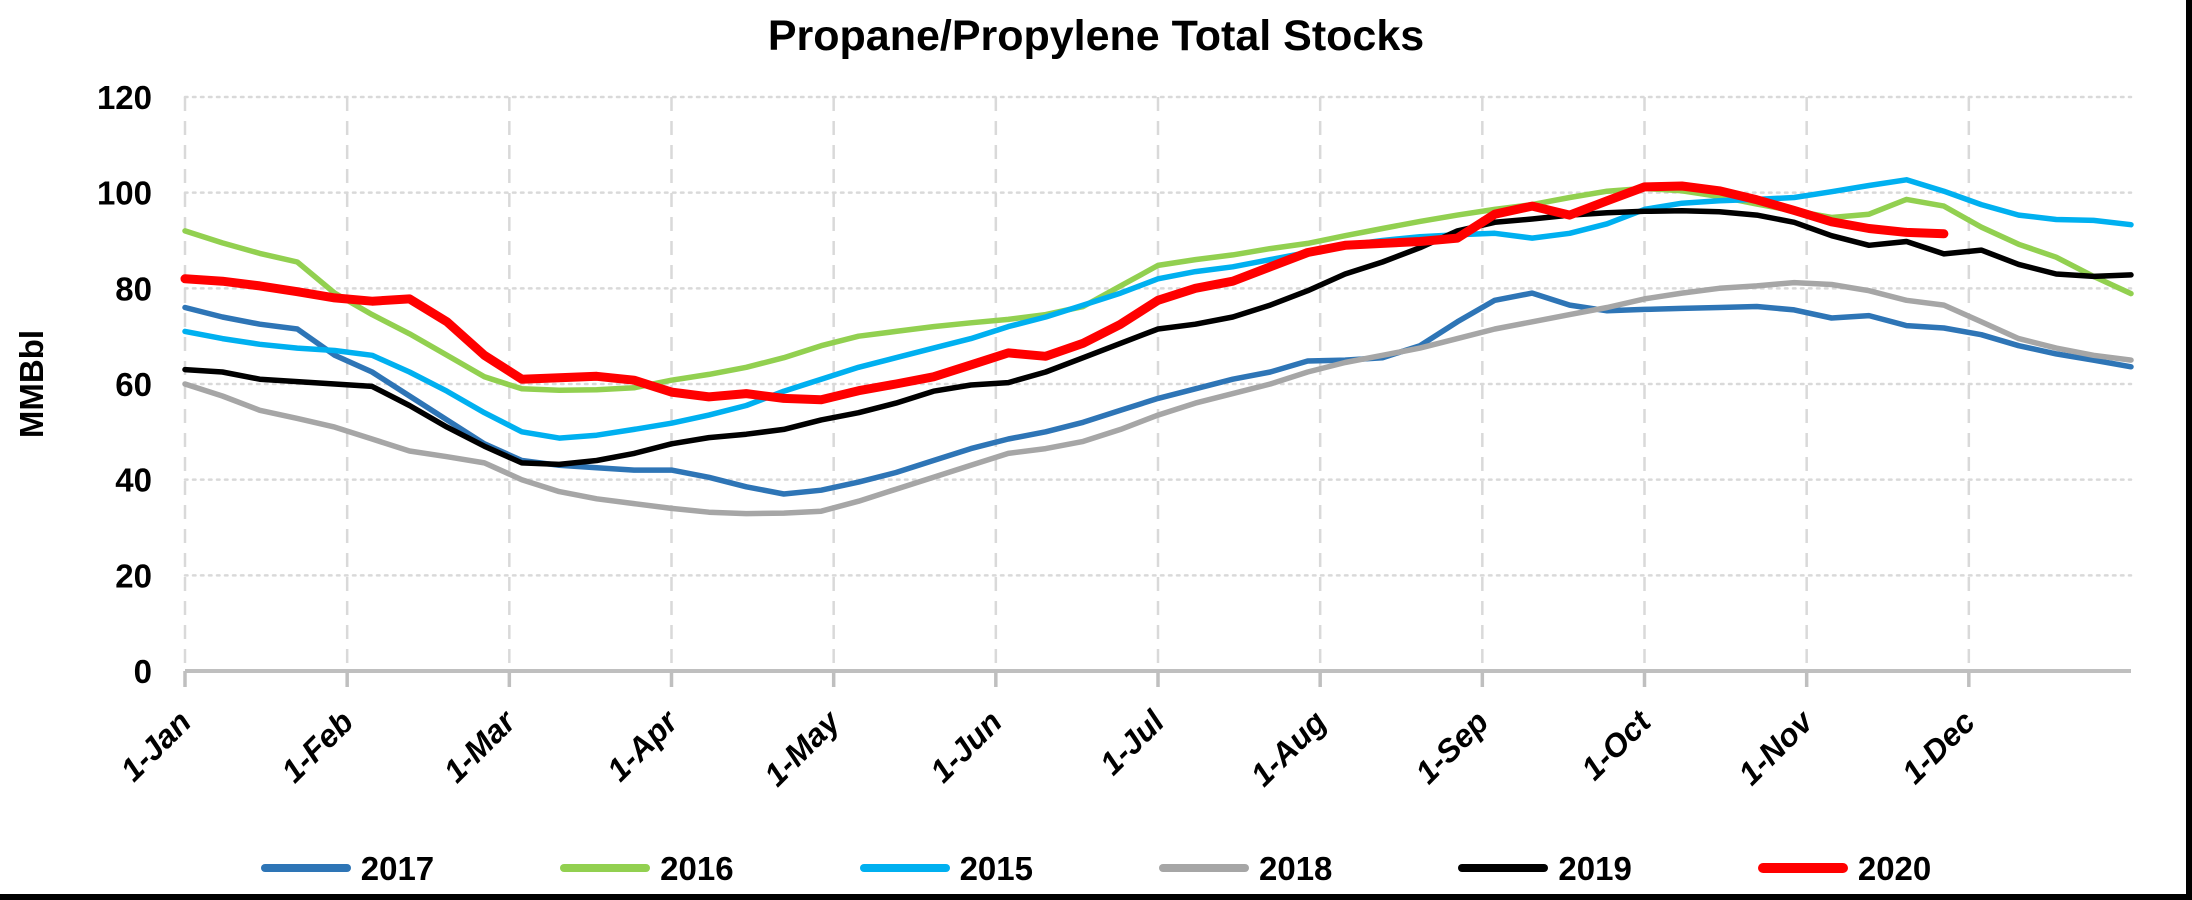  Describe the element at coordinates (966, 746) in the screenshot. I see `x-tick-label: 1-Jun` at that location.